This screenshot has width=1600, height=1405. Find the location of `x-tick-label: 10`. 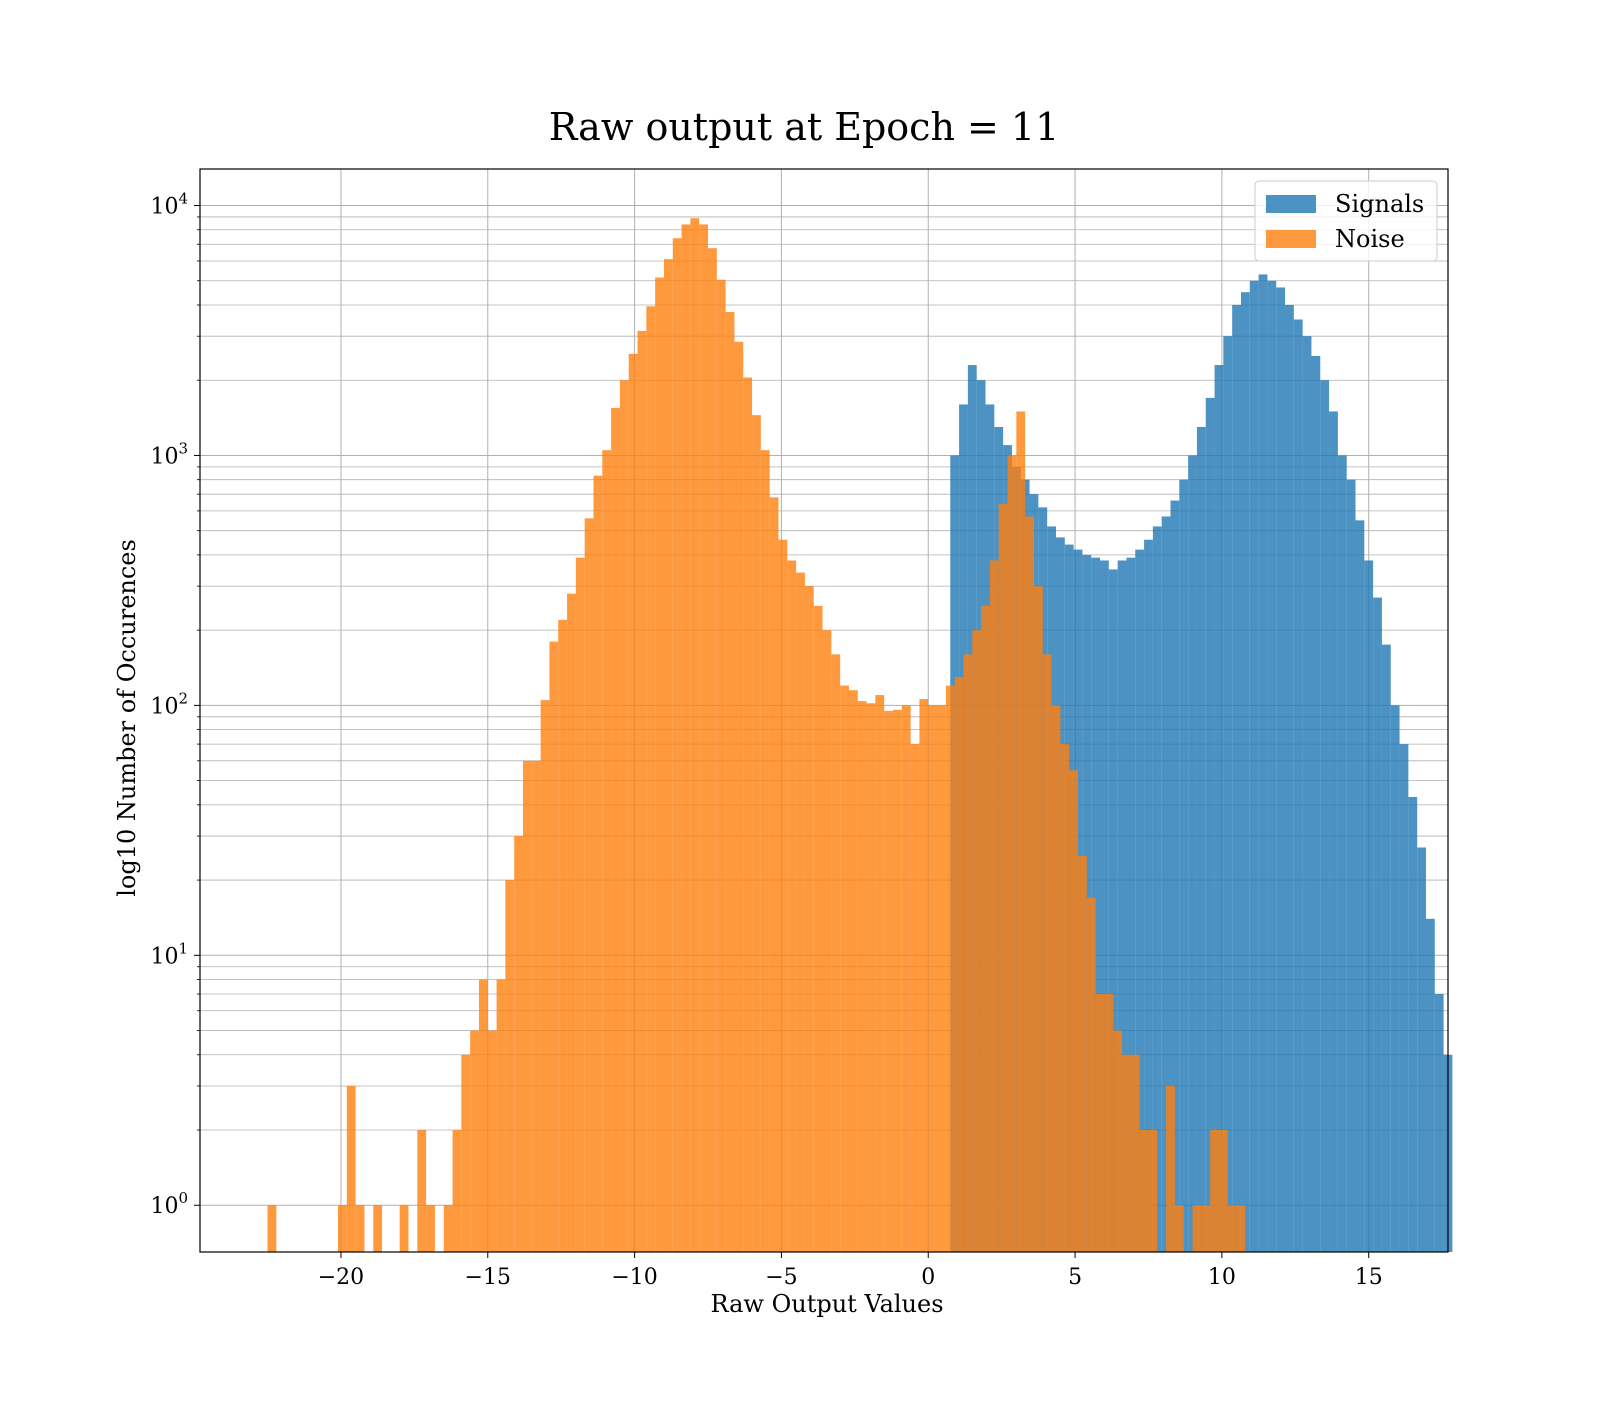

x-tick-label: 10 is located at coordinates (1222, 1277).